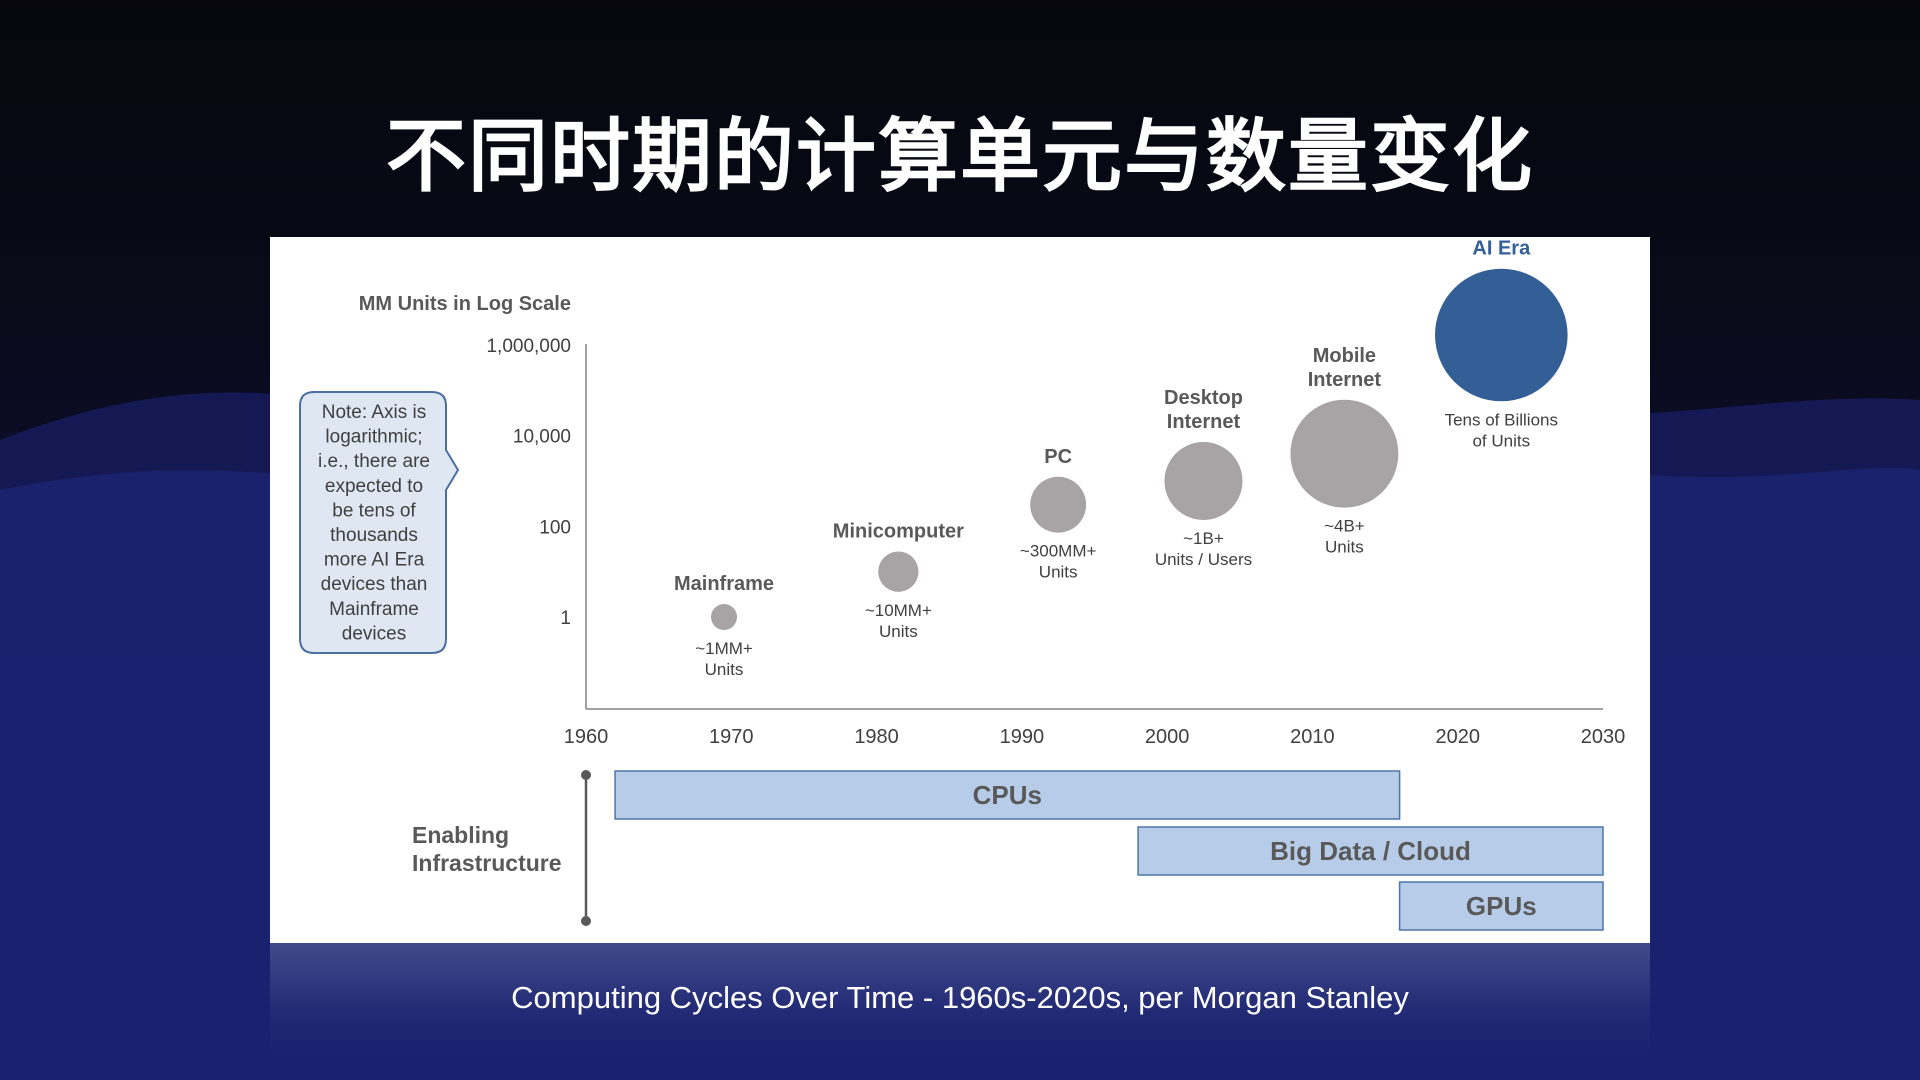 Image resolution: width=1920 pixels, height=1080 pixels. I want to click on panel-reflection, so click(960, 998).